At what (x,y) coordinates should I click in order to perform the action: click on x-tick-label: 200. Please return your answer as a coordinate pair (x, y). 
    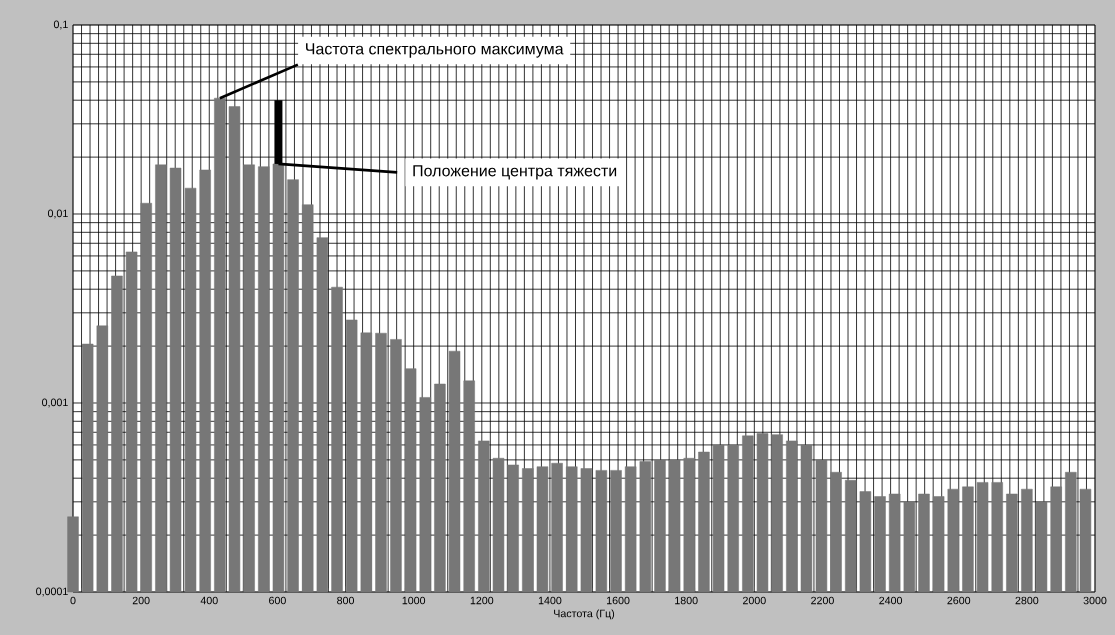
    Looking at the image, I should click on (141, 600).